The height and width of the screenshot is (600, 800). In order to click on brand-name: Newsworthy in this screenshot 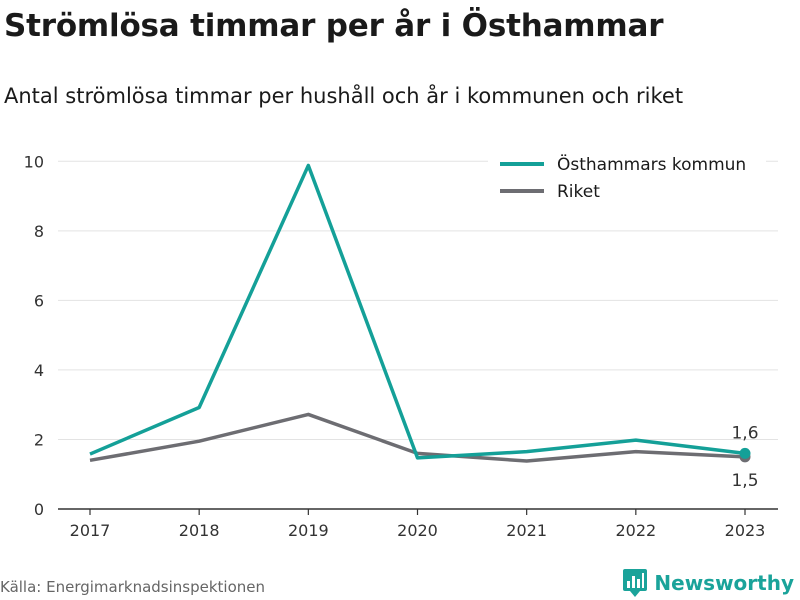, I will do `click(724, 583)`.